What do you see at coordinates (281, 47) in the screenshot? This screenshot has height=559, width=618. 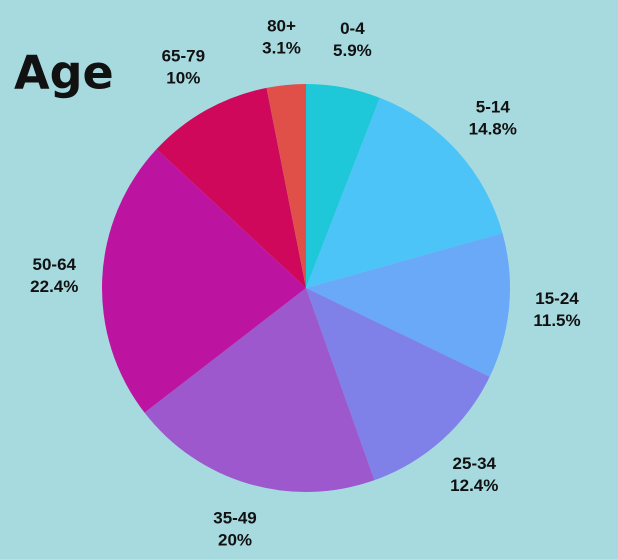 I see `slice-value-label: 3.1%` at bounding box center [281, 47].